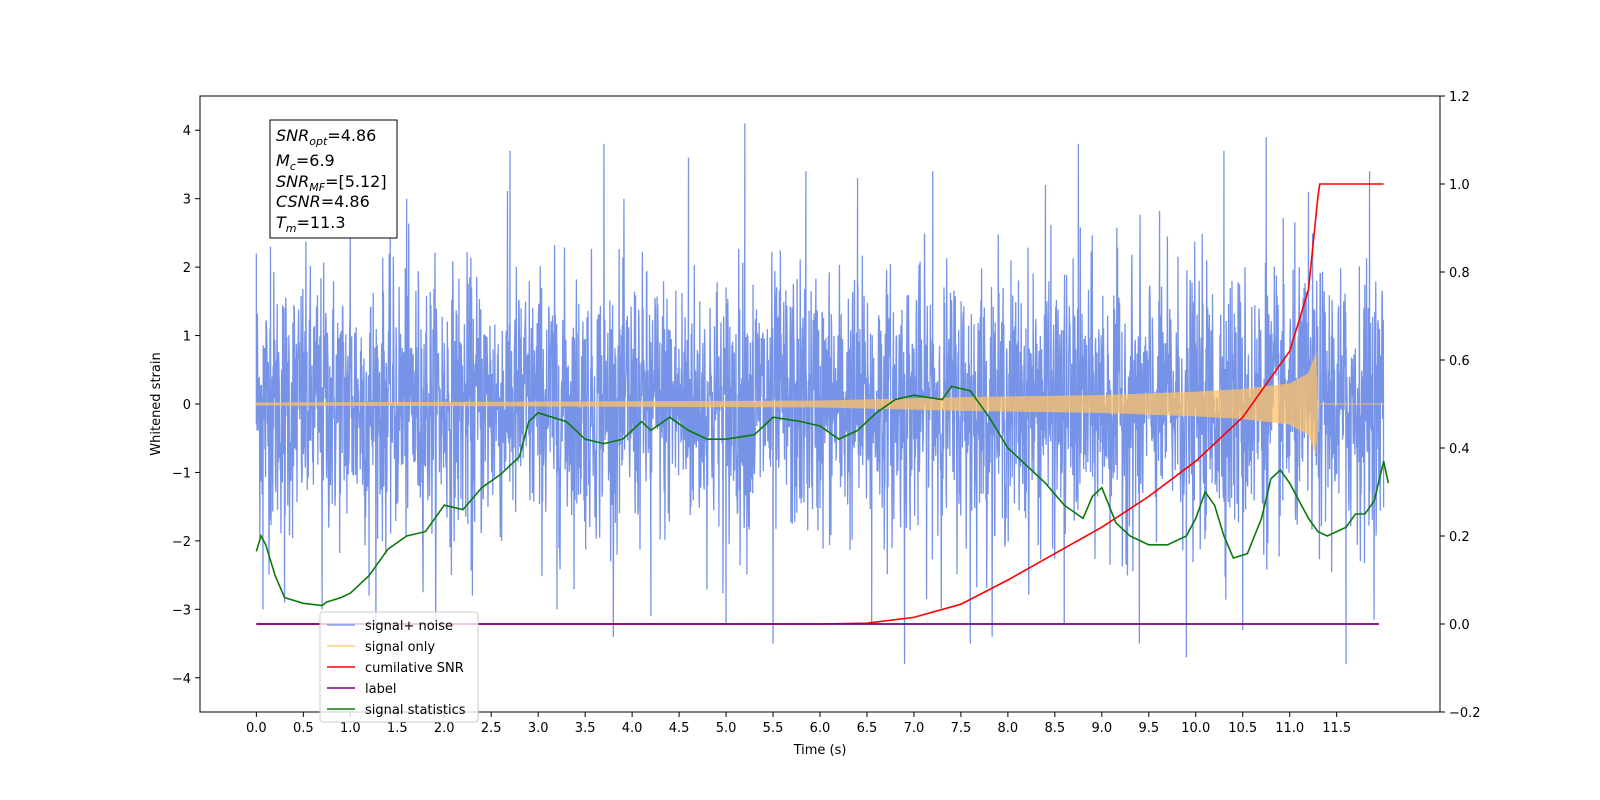  I want to click on legend-frame, so click(399, 667).